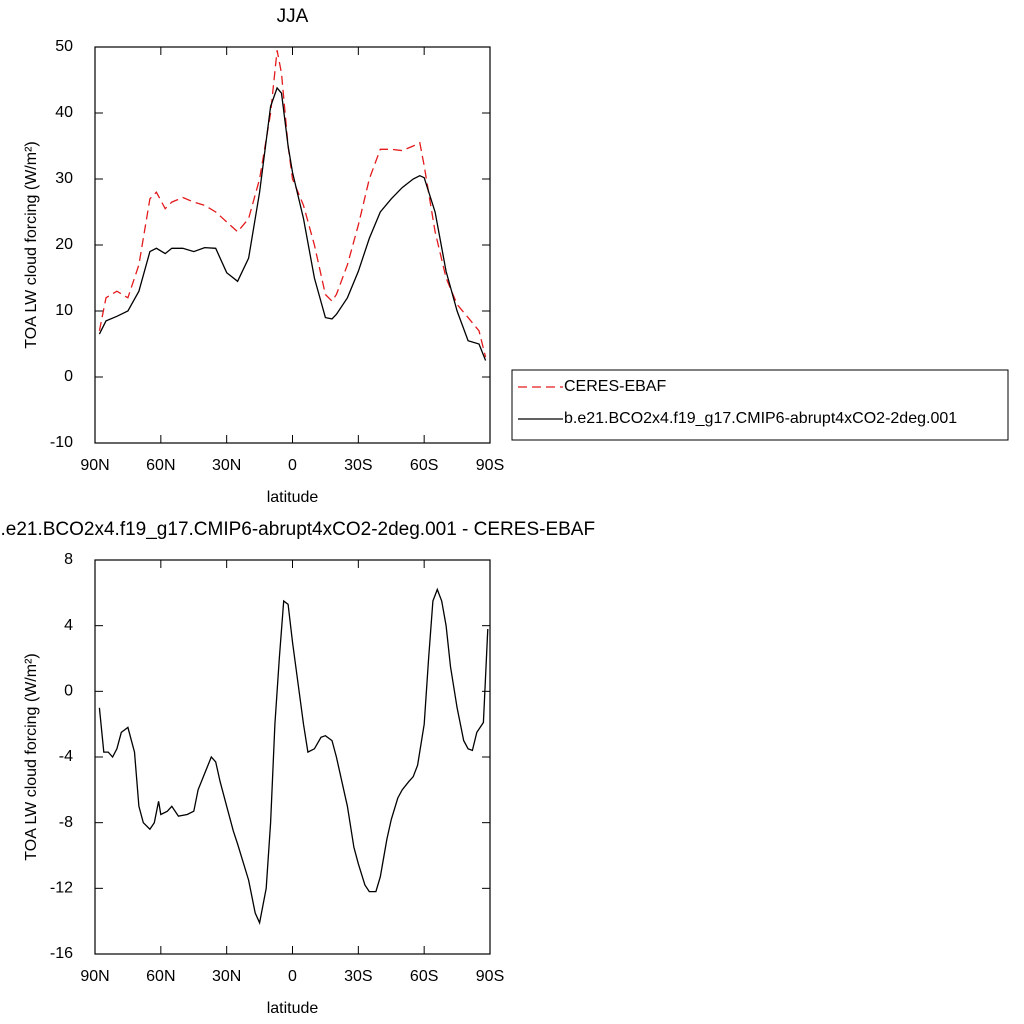 Image resolution: width=1024 pixels, height=1024 pixels. Describe the element at coordinates (61, 442) in the screenshot. I see `y-tick-label: -10` at that location.